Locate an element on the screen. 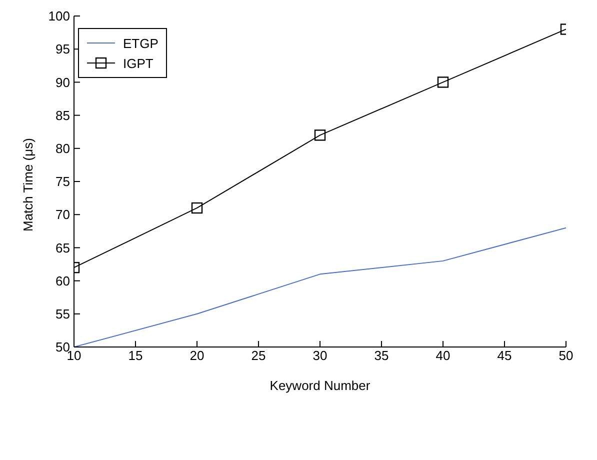  y-tick-label: 75 is located at coordinates (63, 182).